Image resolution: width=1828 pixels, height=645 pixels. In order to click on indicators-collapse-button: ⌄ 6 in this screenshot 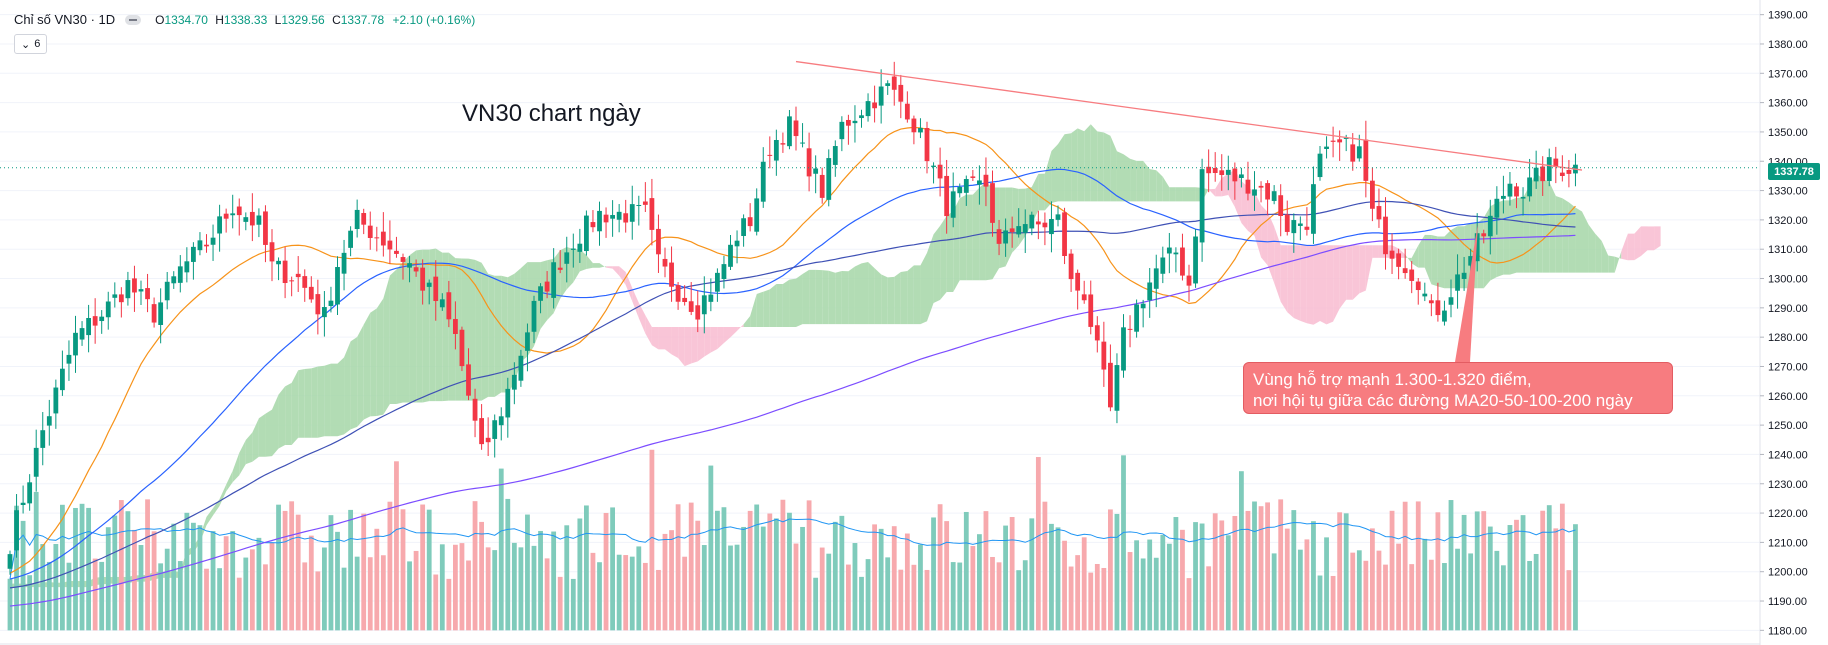, I will do `click(31, 44)`.